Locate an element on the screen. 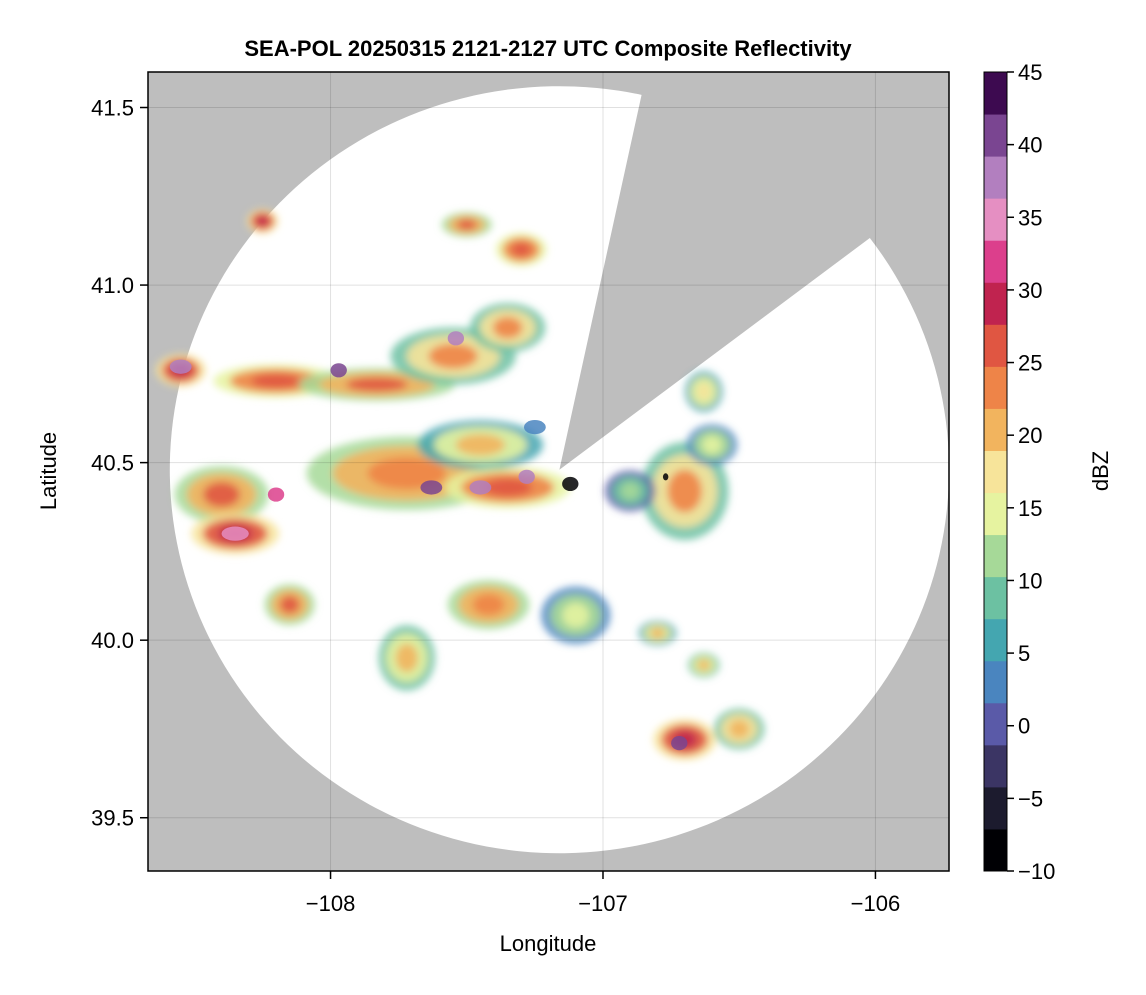 The height and width of the screenshot is (995, 1146). x-tick-label: −106 is located at coordinates (876, 903).